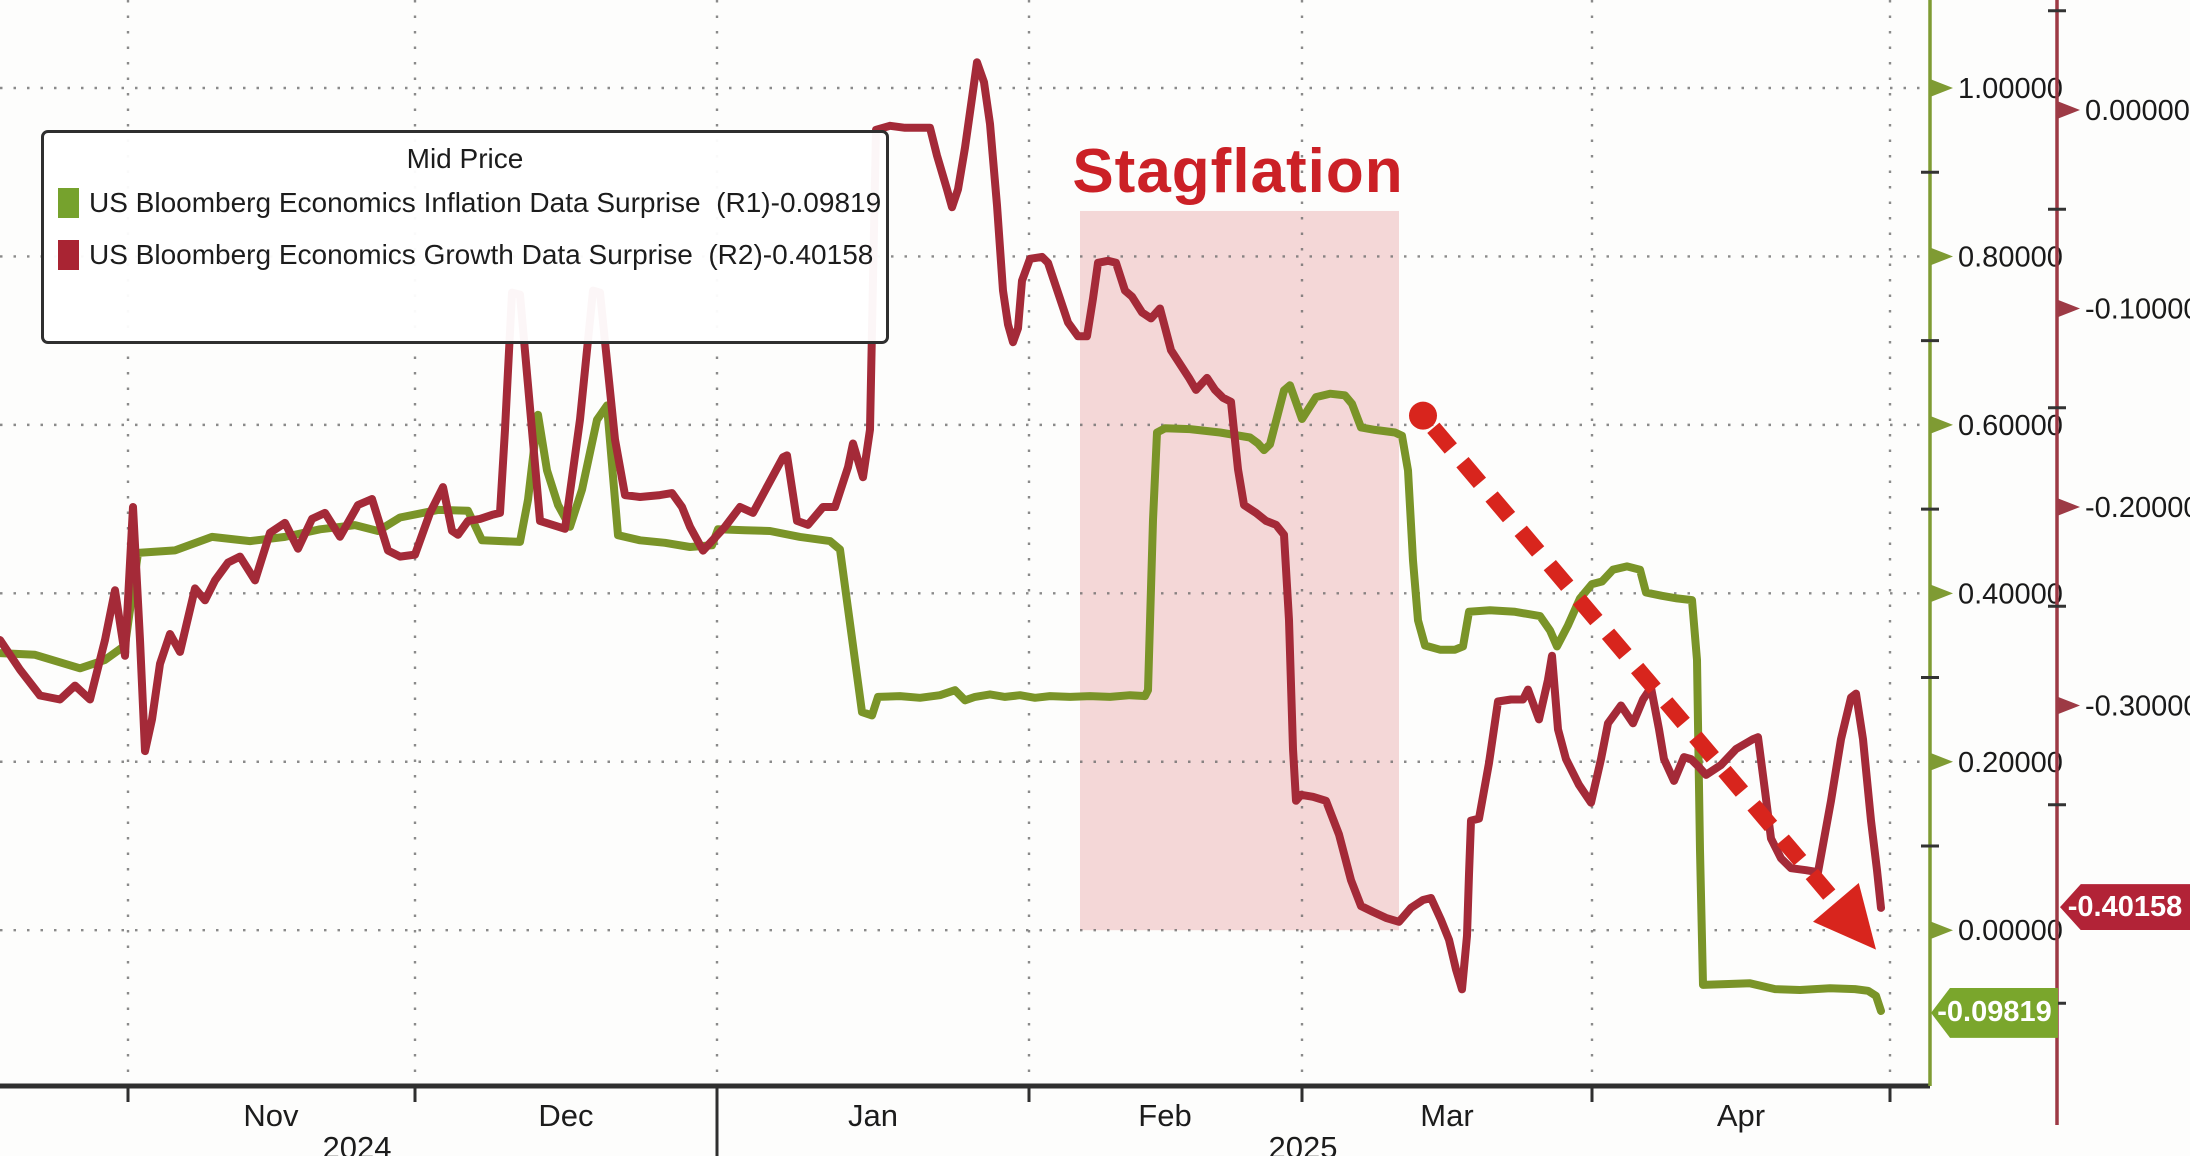 This screenshot has width=2190, height=1156. What do you see at coordinates (873, 1115) in the screenshot?
I see `svg-text: Jan` at bounding box center [873, 1115].